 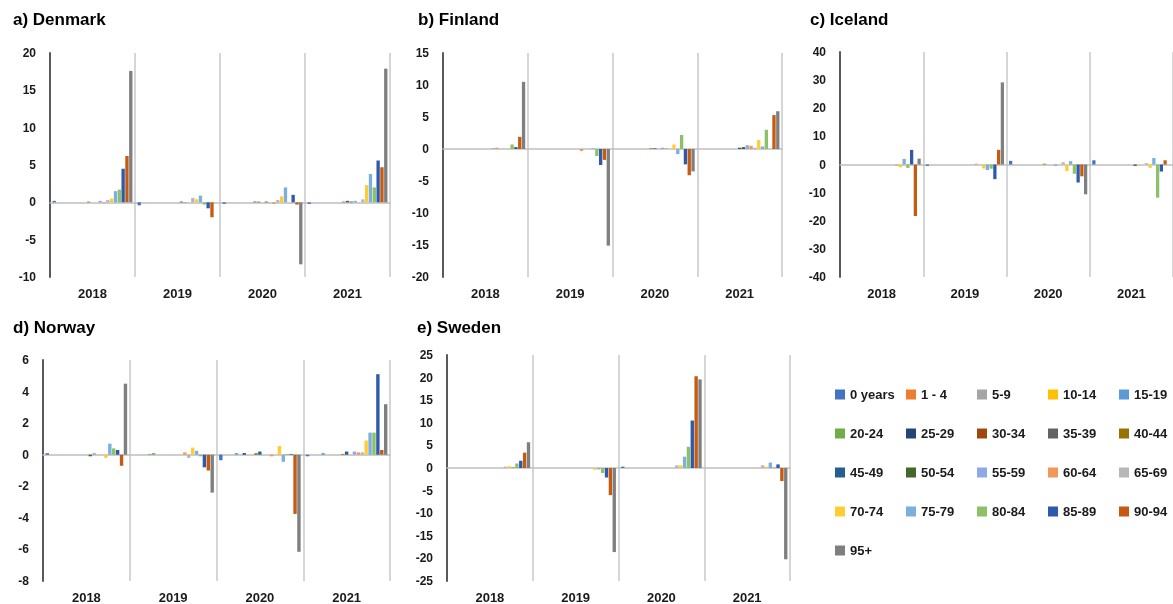 What do you see at coordinates (424, 581) in the screenshot?
I see `y-tick-label: -25` at bounding box center [424, 581].